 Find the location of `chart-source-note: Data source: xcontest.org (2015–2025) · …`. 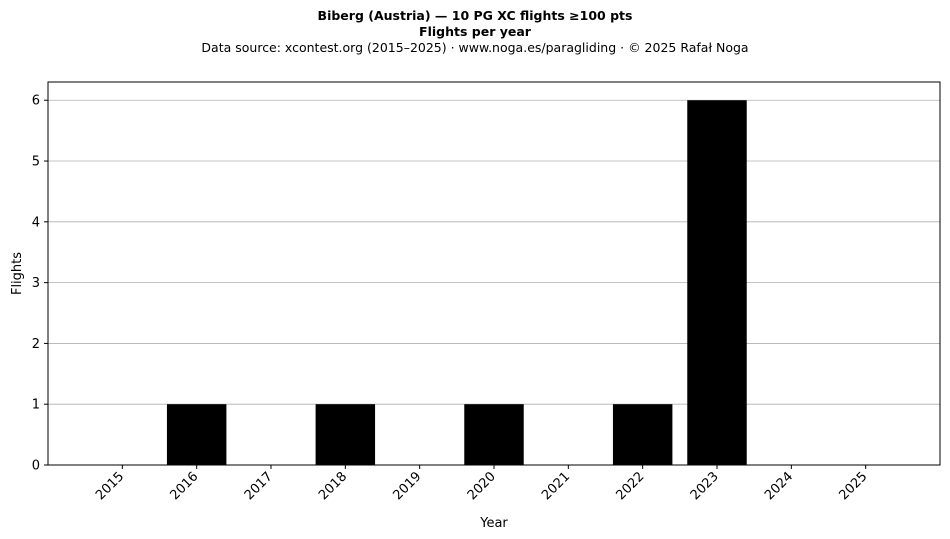

chart-source-note: Data source: xcontest.org (2015–2025) · … is located at coordinates (475, 47).